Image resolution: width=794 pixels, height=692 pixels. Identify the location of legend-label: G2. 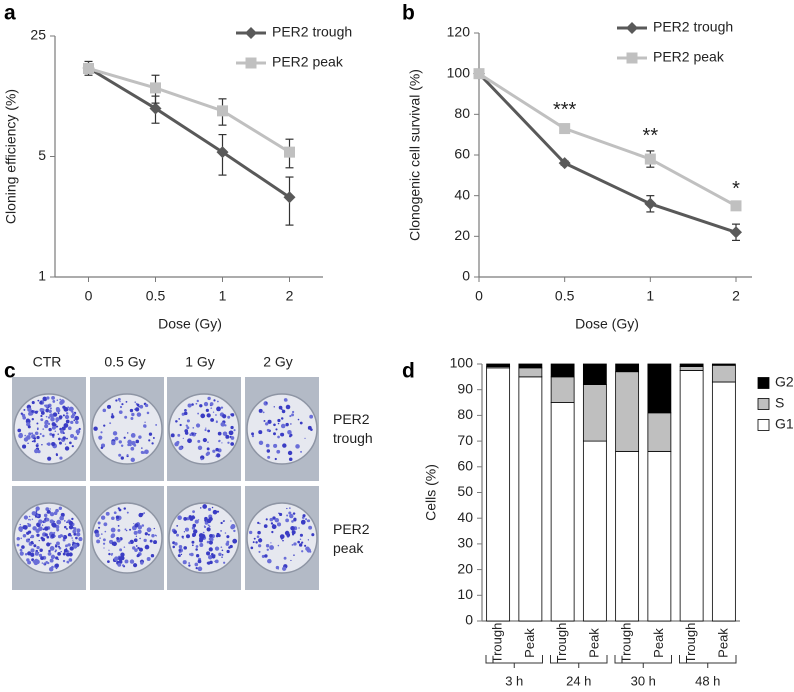
(784, 382).